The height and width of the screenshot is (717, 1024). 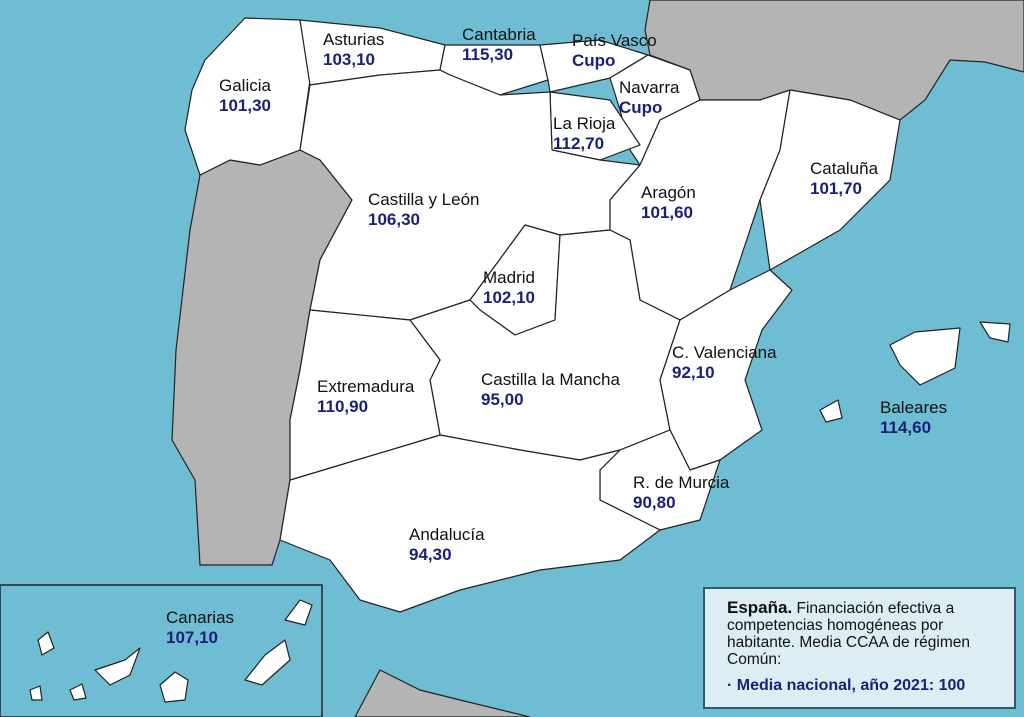 What do you see at coordinates (442, 693) in the screenshot?
I see `africa` at bounding box center [442, 693].